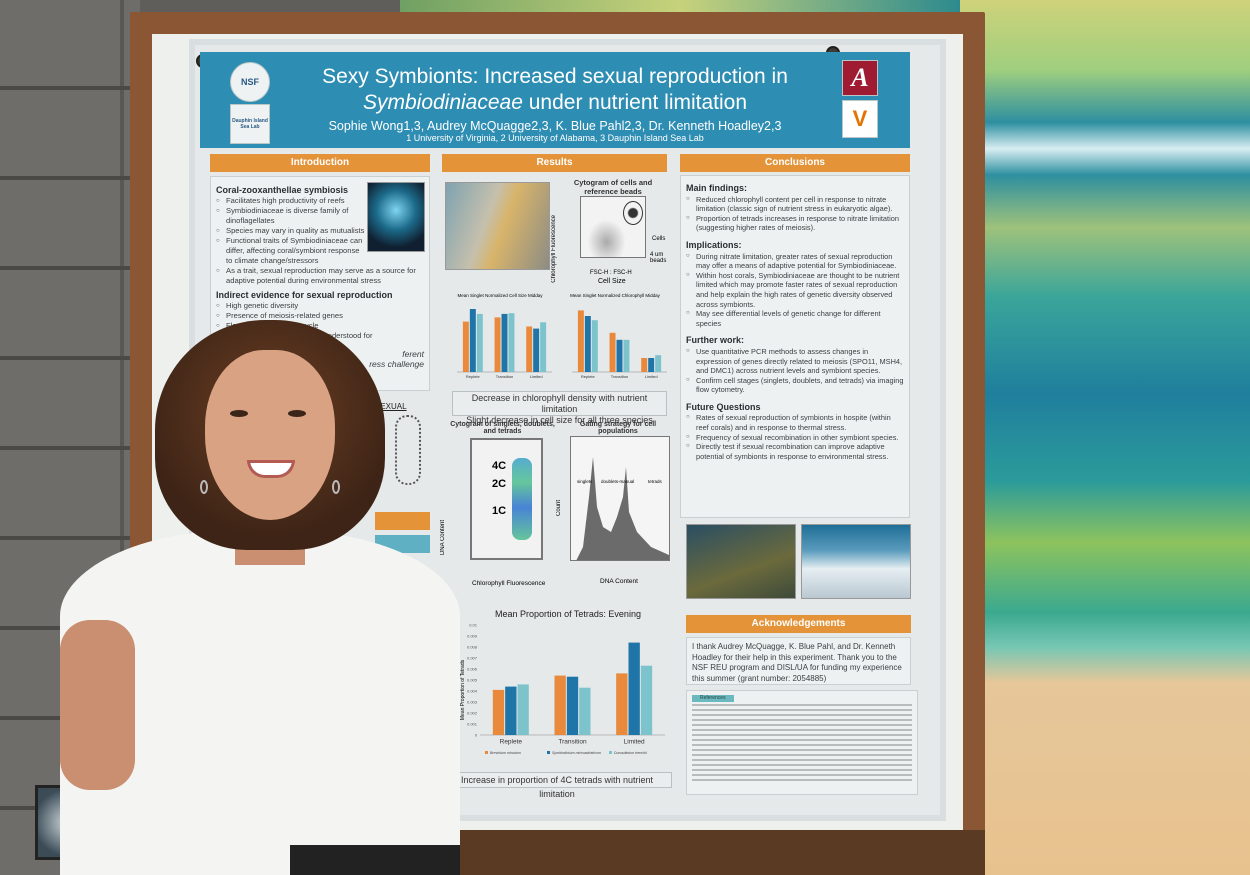 This screenshot has height=875, width=1250. I want to click on gate-2c-label: 2C, so click(499, 484).